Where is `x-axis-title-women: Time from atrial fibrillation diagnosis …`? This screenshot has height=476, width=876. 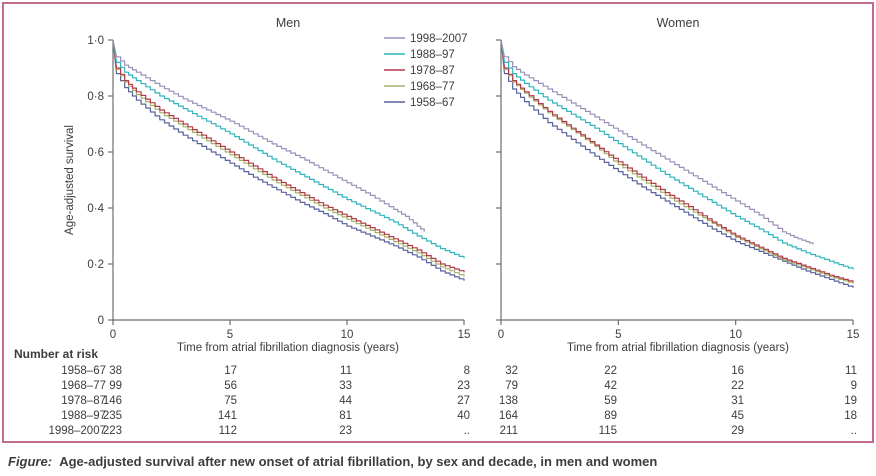
x-axis-title-women: Time from atrial fibrillation diagnosis … is located at coordinates (678, 348).